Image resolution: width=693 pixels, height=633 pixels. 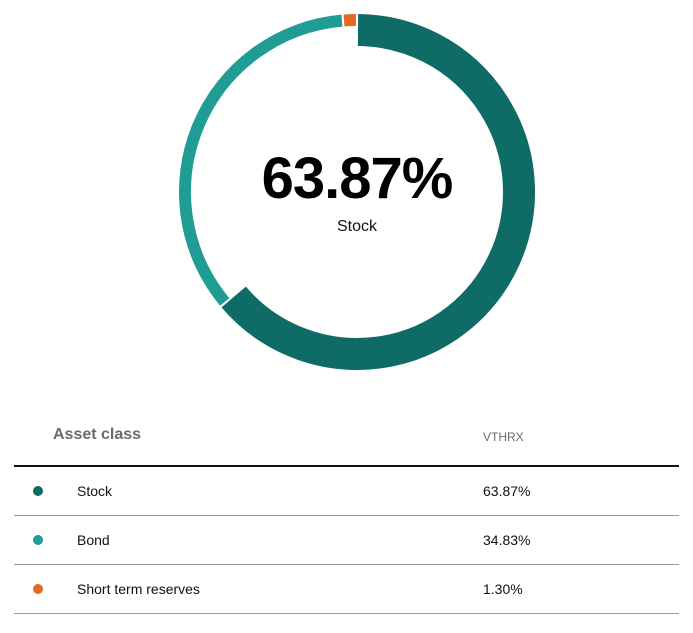 What do you see at coordinates (93, 540) in the screenshot?
I see `row-label: Bond` at bounding box center [93, 540].